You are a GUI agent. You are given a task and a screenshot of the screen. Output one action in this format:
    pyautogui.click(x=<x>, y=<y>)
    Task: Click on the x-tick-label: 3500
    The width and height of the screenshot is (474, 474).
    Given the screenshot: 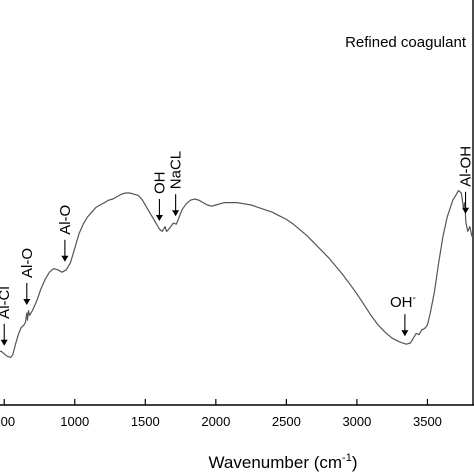 What is the action you would take?
    pyautogui.click(x=427, y=421)
    